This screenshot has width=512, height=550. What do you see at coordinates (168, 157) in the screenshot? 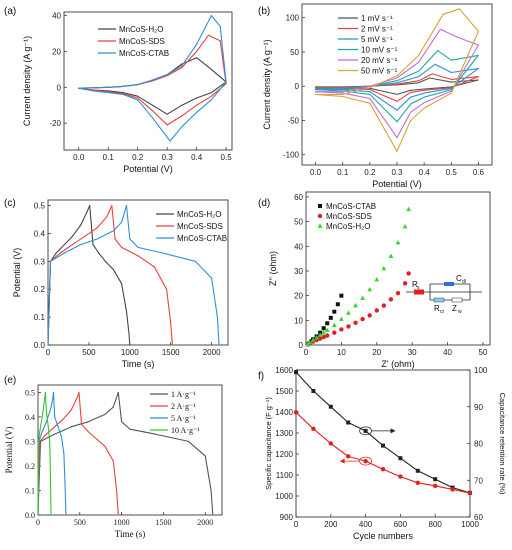
I see `x-tick-label: 0.3` at bounding box center [168, 157].